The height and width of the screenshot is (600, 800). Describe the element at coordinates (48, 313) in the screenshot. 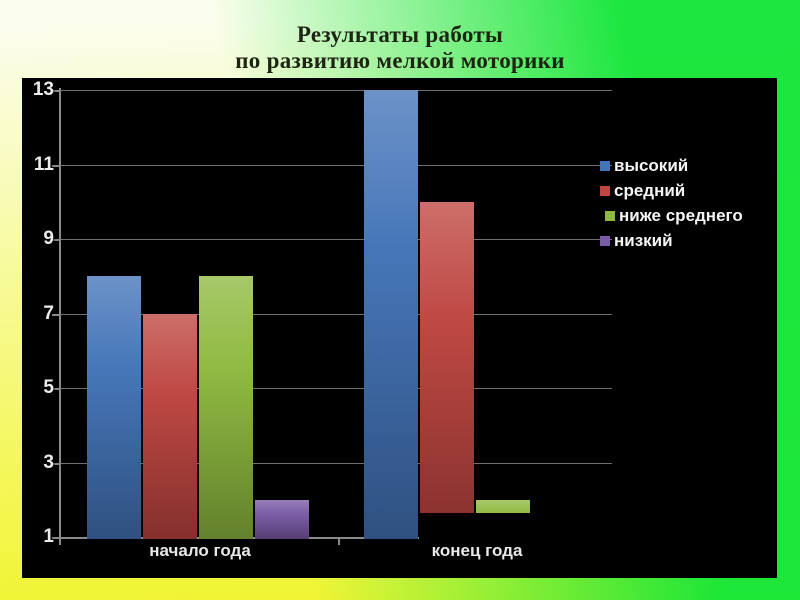

I see `y-tick-label: 7` at that location.